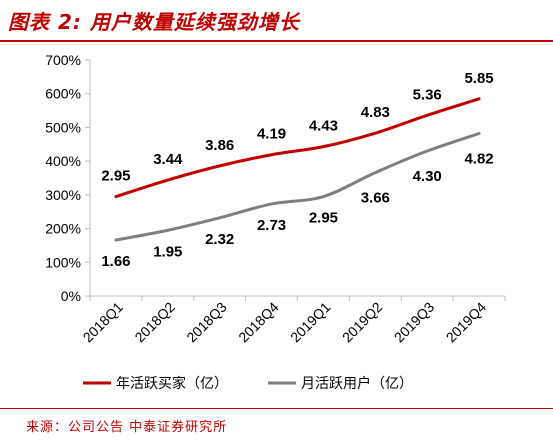 The width and height of the screenshot is (553, 442). I want to click on data-label: 4.30, so click(427, 176).